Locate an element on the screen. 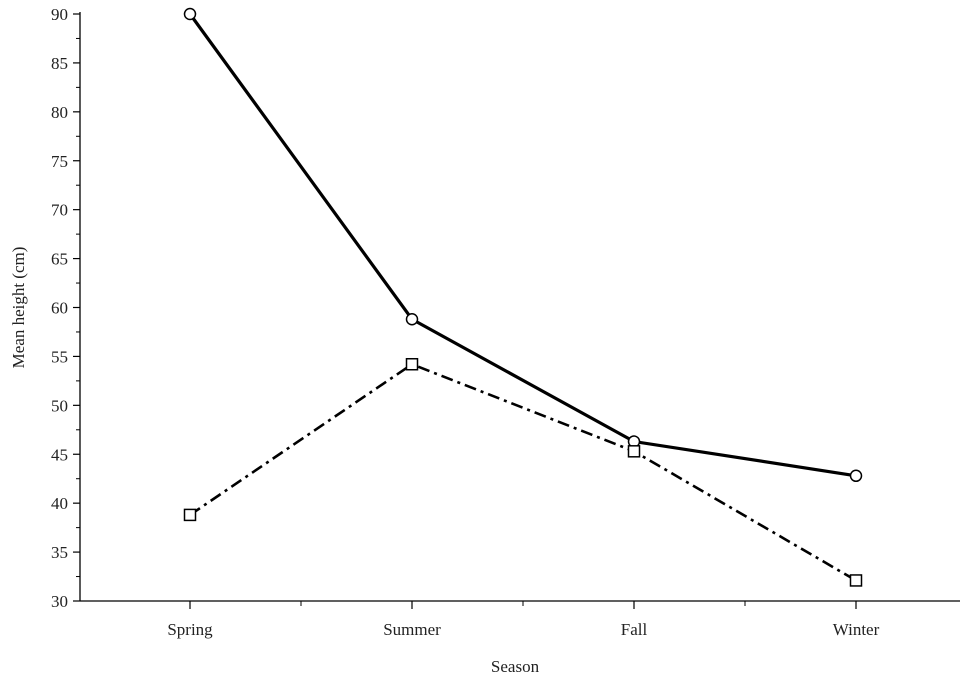 The image size is (962, 677). y-tick-label: 90 is located at coordinates (59, 14).